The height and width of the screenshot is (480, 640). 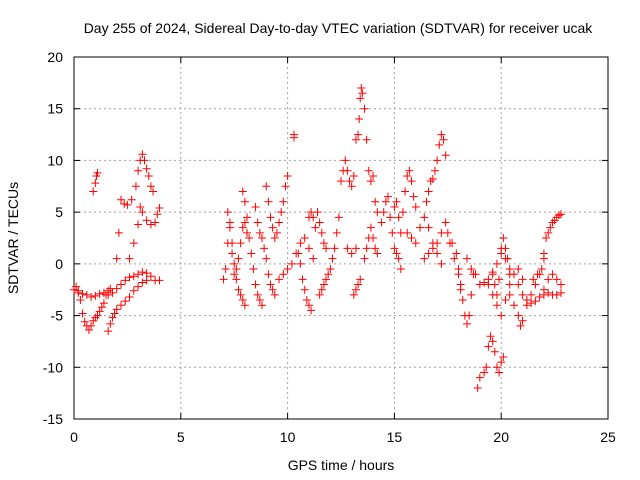 What do you see at coordinates (341, 465) in the screenshot?
I see `x-axis-label: GPS time / hours` at bounding box center [341, 465].